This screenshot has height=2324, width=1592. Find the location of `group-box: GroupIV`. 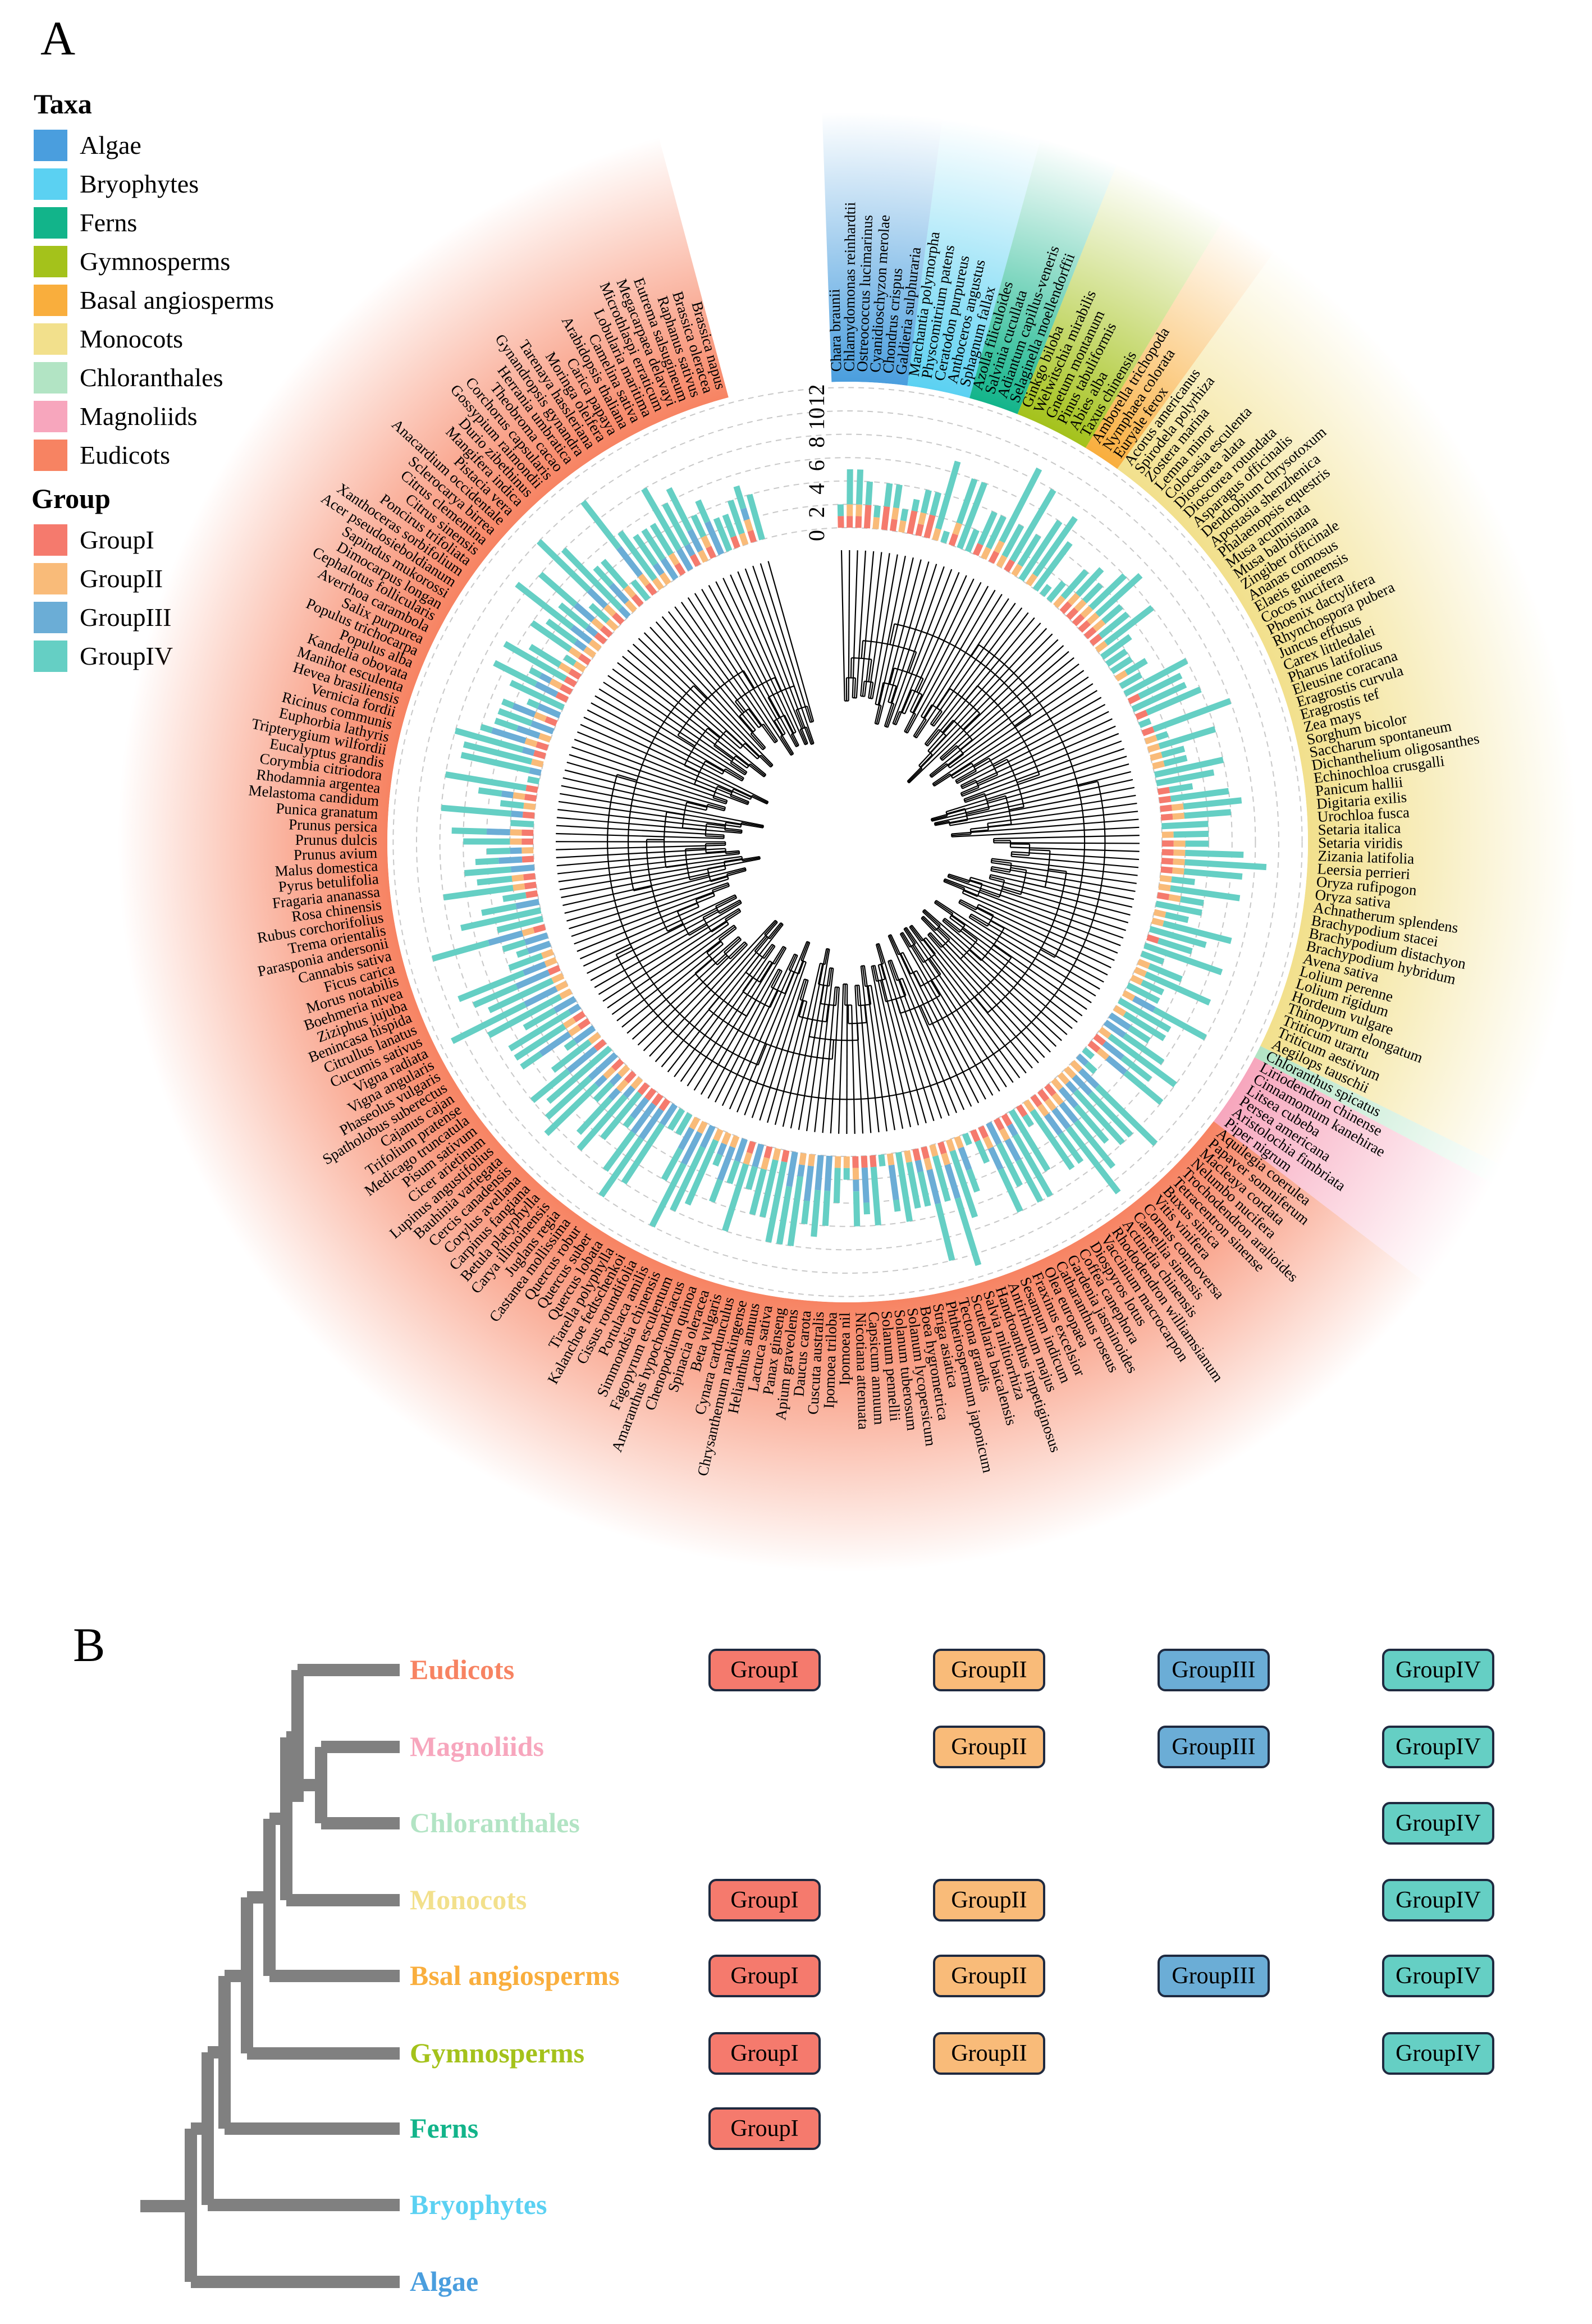

group-box: GroupIV is located at coordinates (1438, 2053).